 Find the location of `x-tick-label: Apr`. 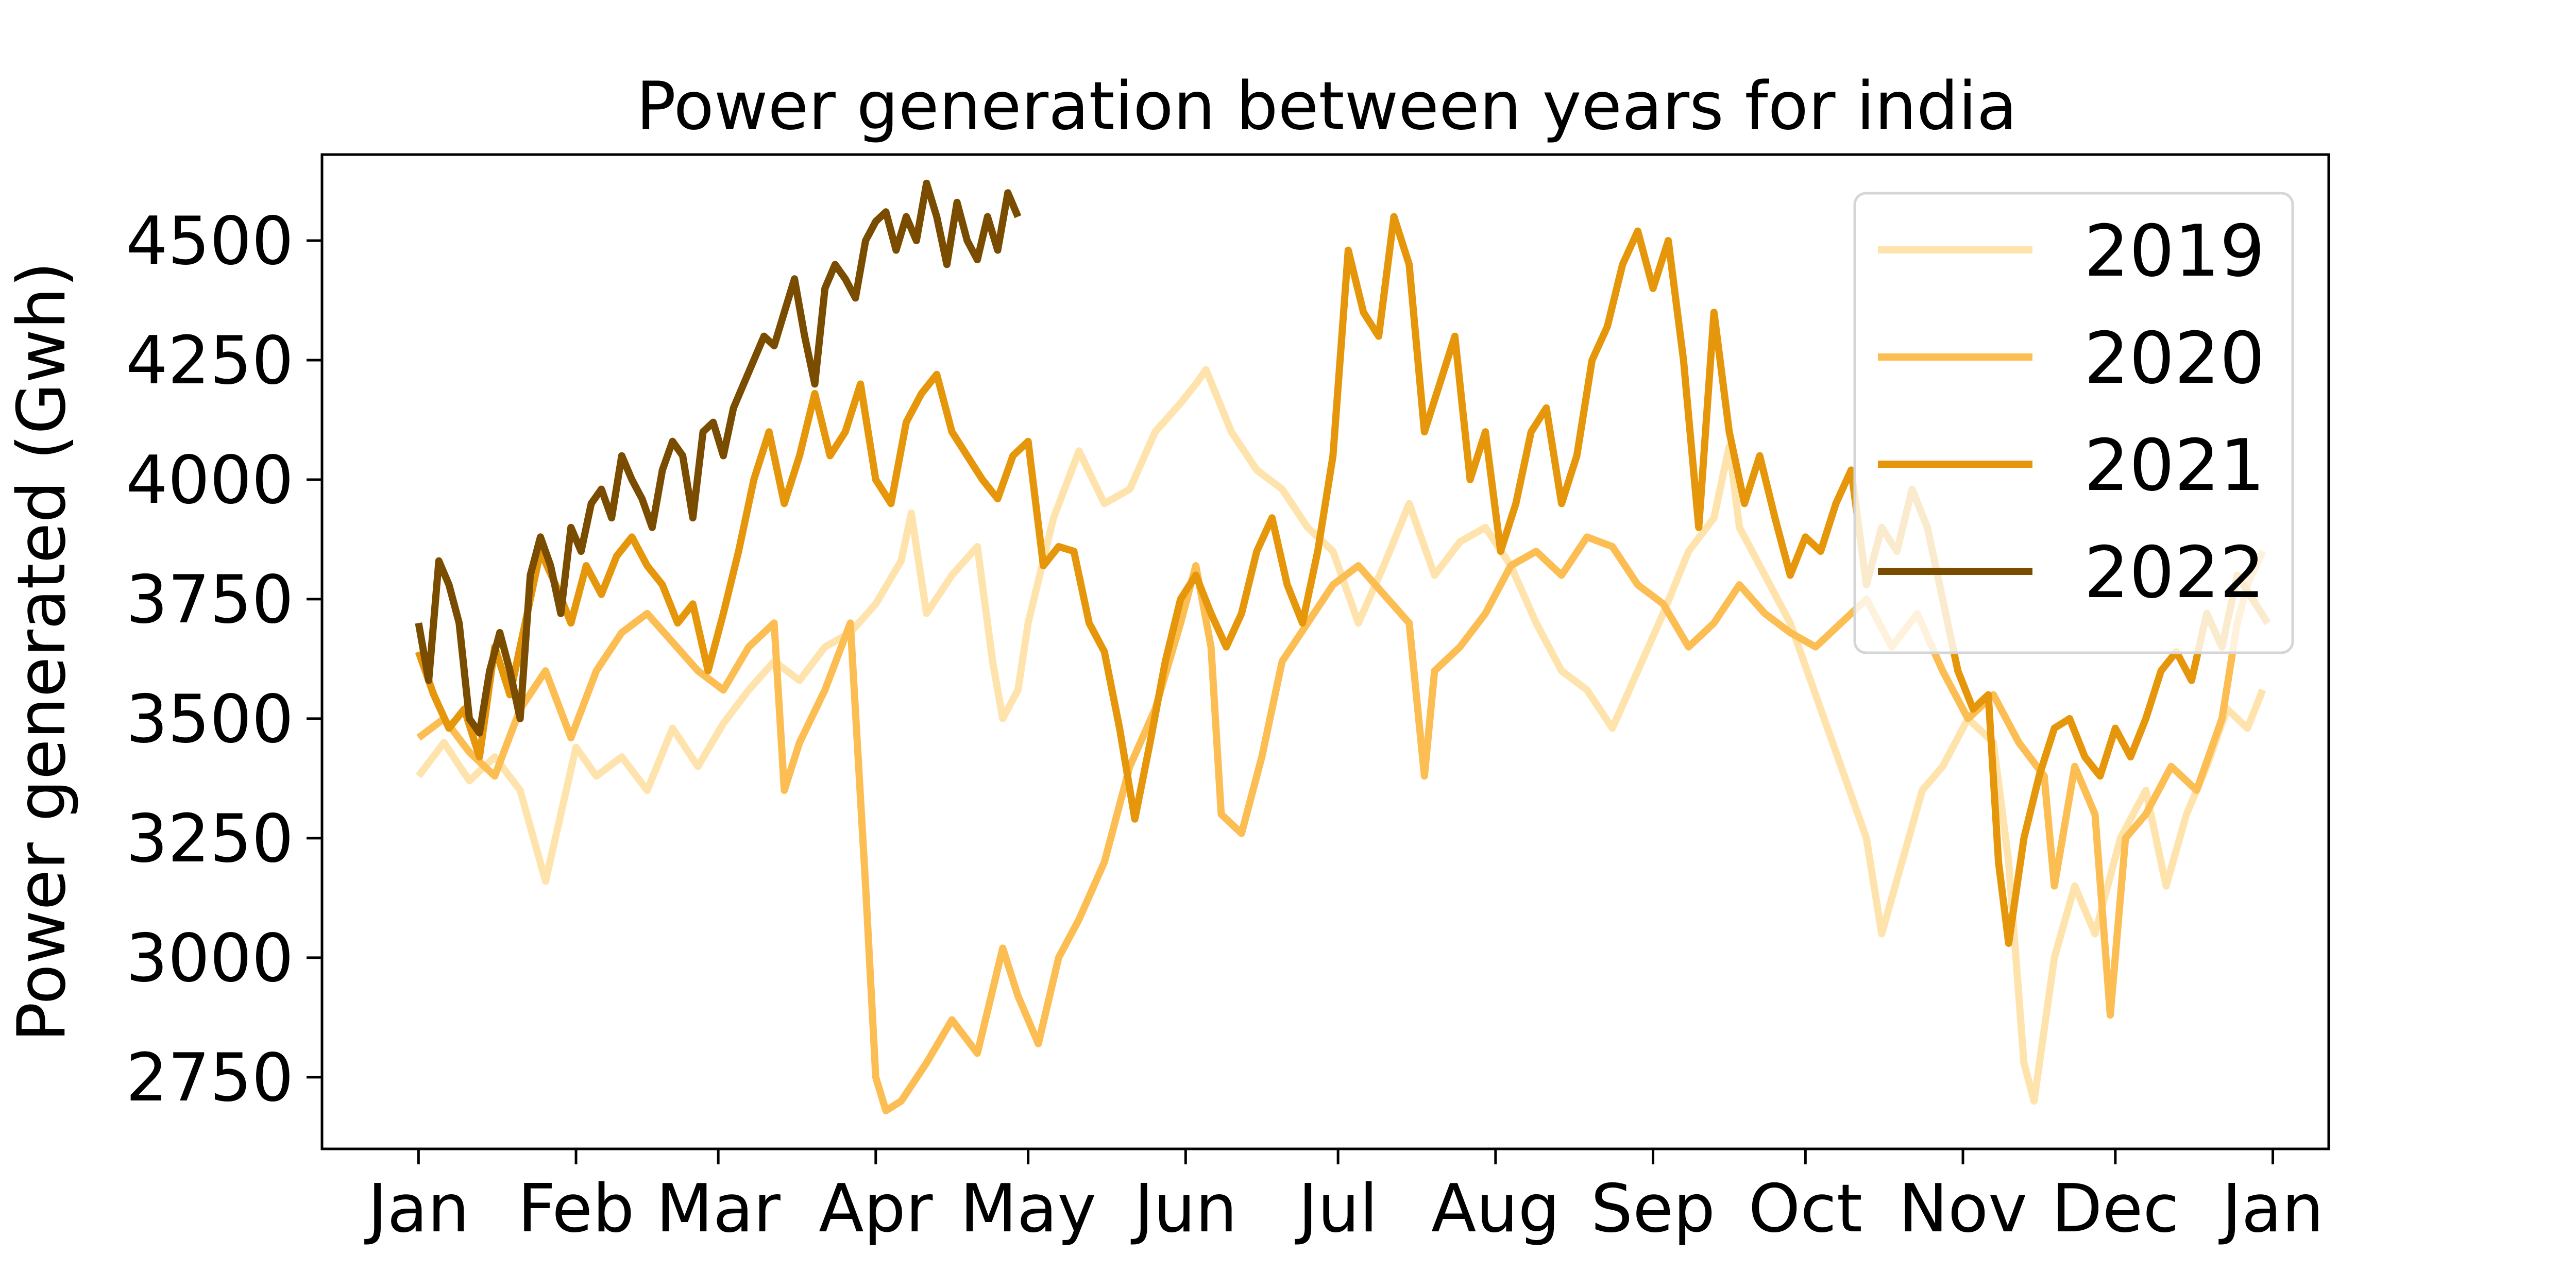

x-tick-label: Apr is located at coordinates (876, 1209).